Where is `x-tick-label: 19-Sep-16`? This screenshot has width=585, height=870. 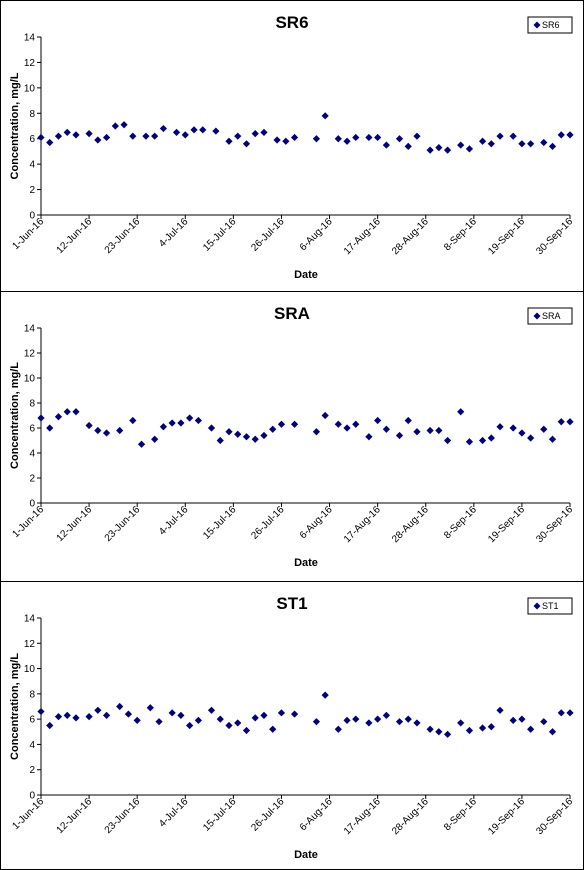
x-tick-label: 19-Sep-16 is located at coordinates (506, 236).